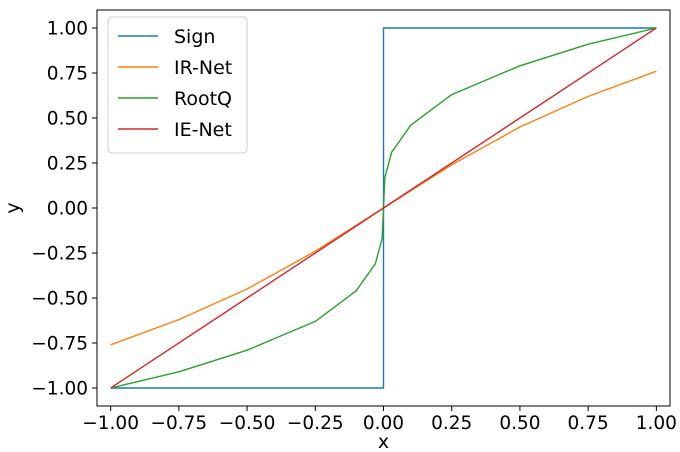  What do you see at coordinates (451, 423) in the screenshot?
I see `x-tick-label: 0.25` at bounding box center [451, 423].